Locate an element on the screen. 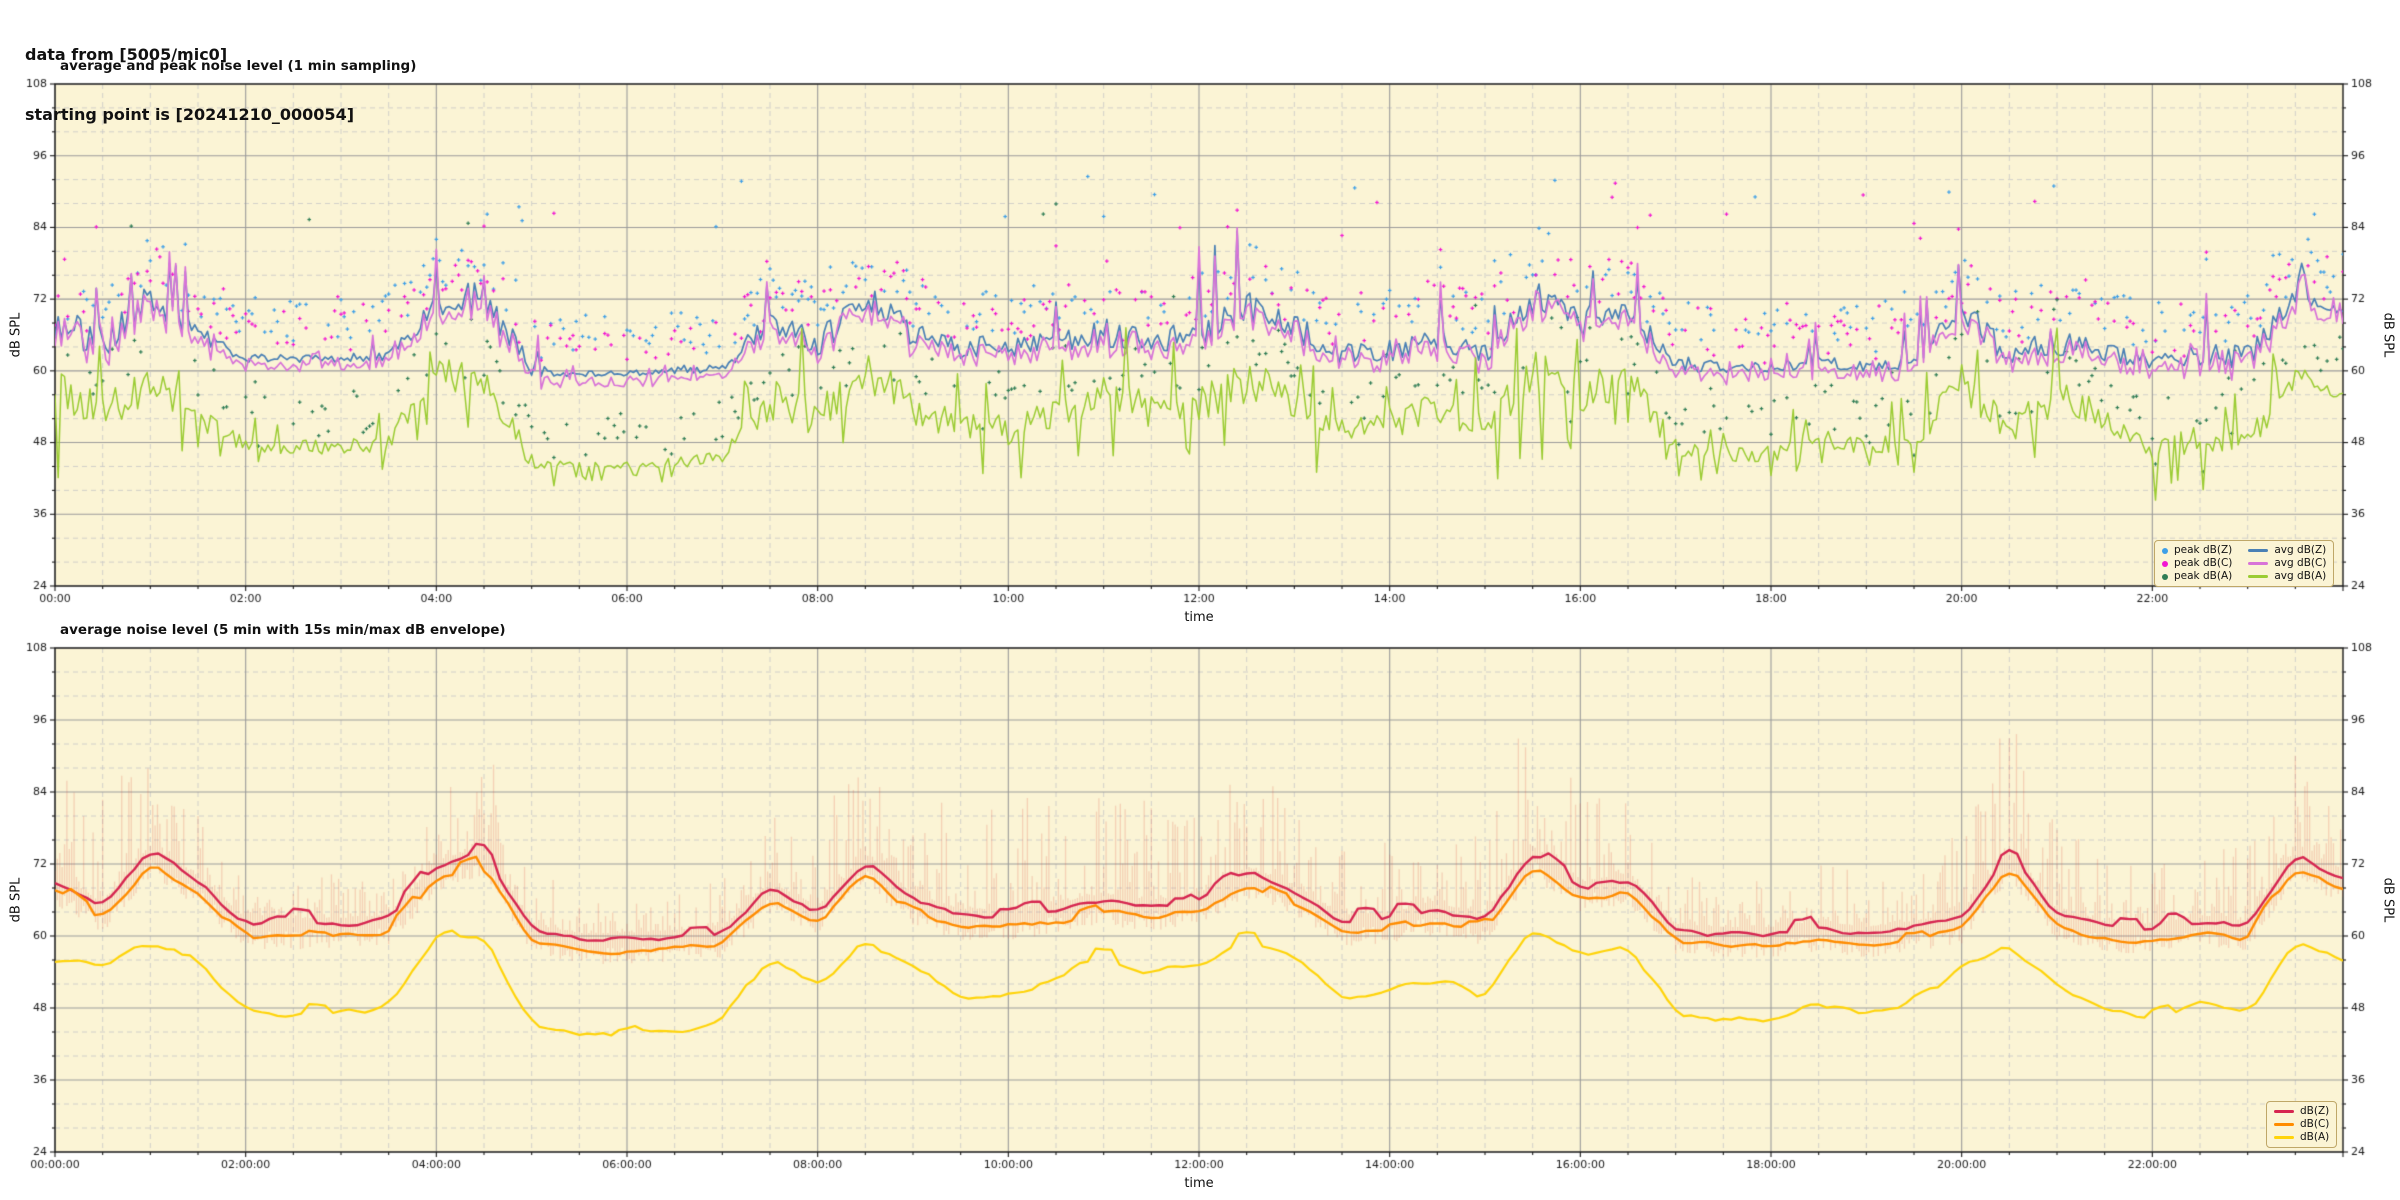 The width and height of the screenshot is (2400, 1200). legend-label: avg dB(C) is located at coordinates (2300, 563).